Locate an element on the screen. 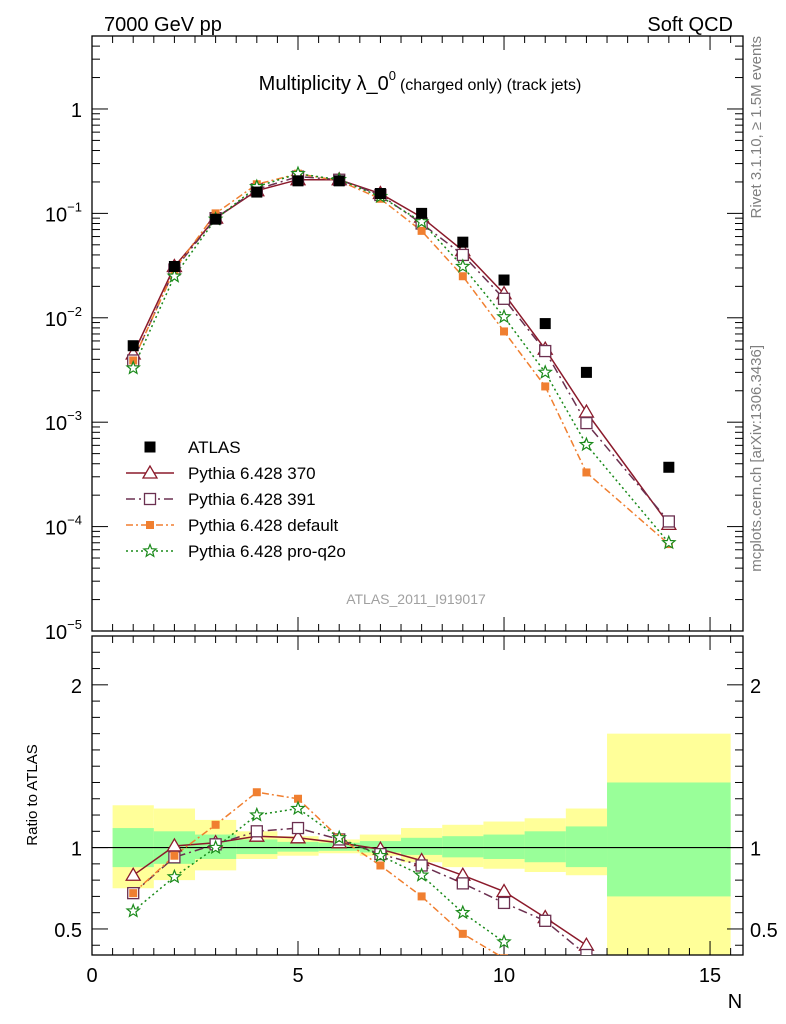 The image size is (786, 1024). ratio-y-tick-label-right: 2 is located at coordinates (755, 687).